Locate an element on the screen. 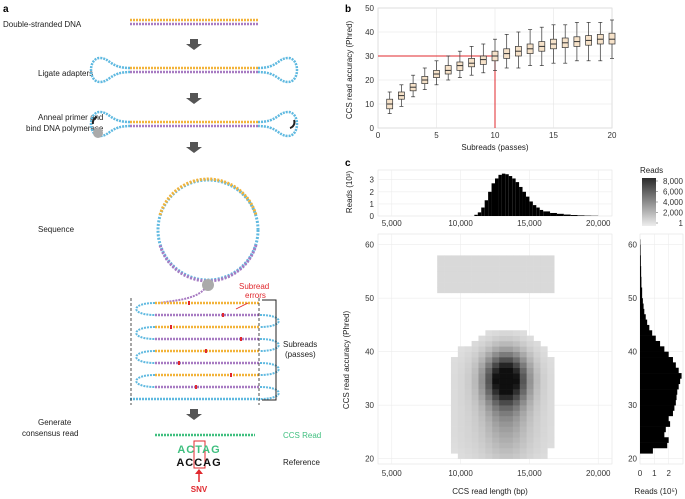 This screenshot has height=499, width=685. box is located at coordinates (483, 60).